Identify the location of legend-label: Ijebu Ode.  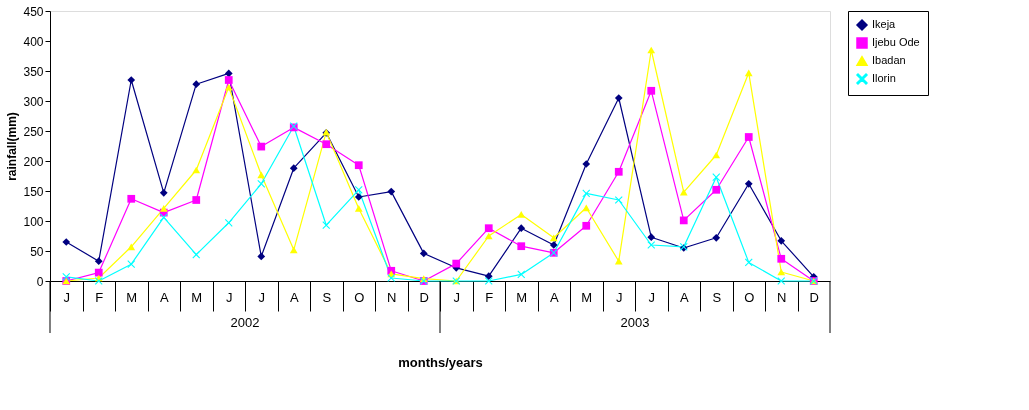
(896, 42).